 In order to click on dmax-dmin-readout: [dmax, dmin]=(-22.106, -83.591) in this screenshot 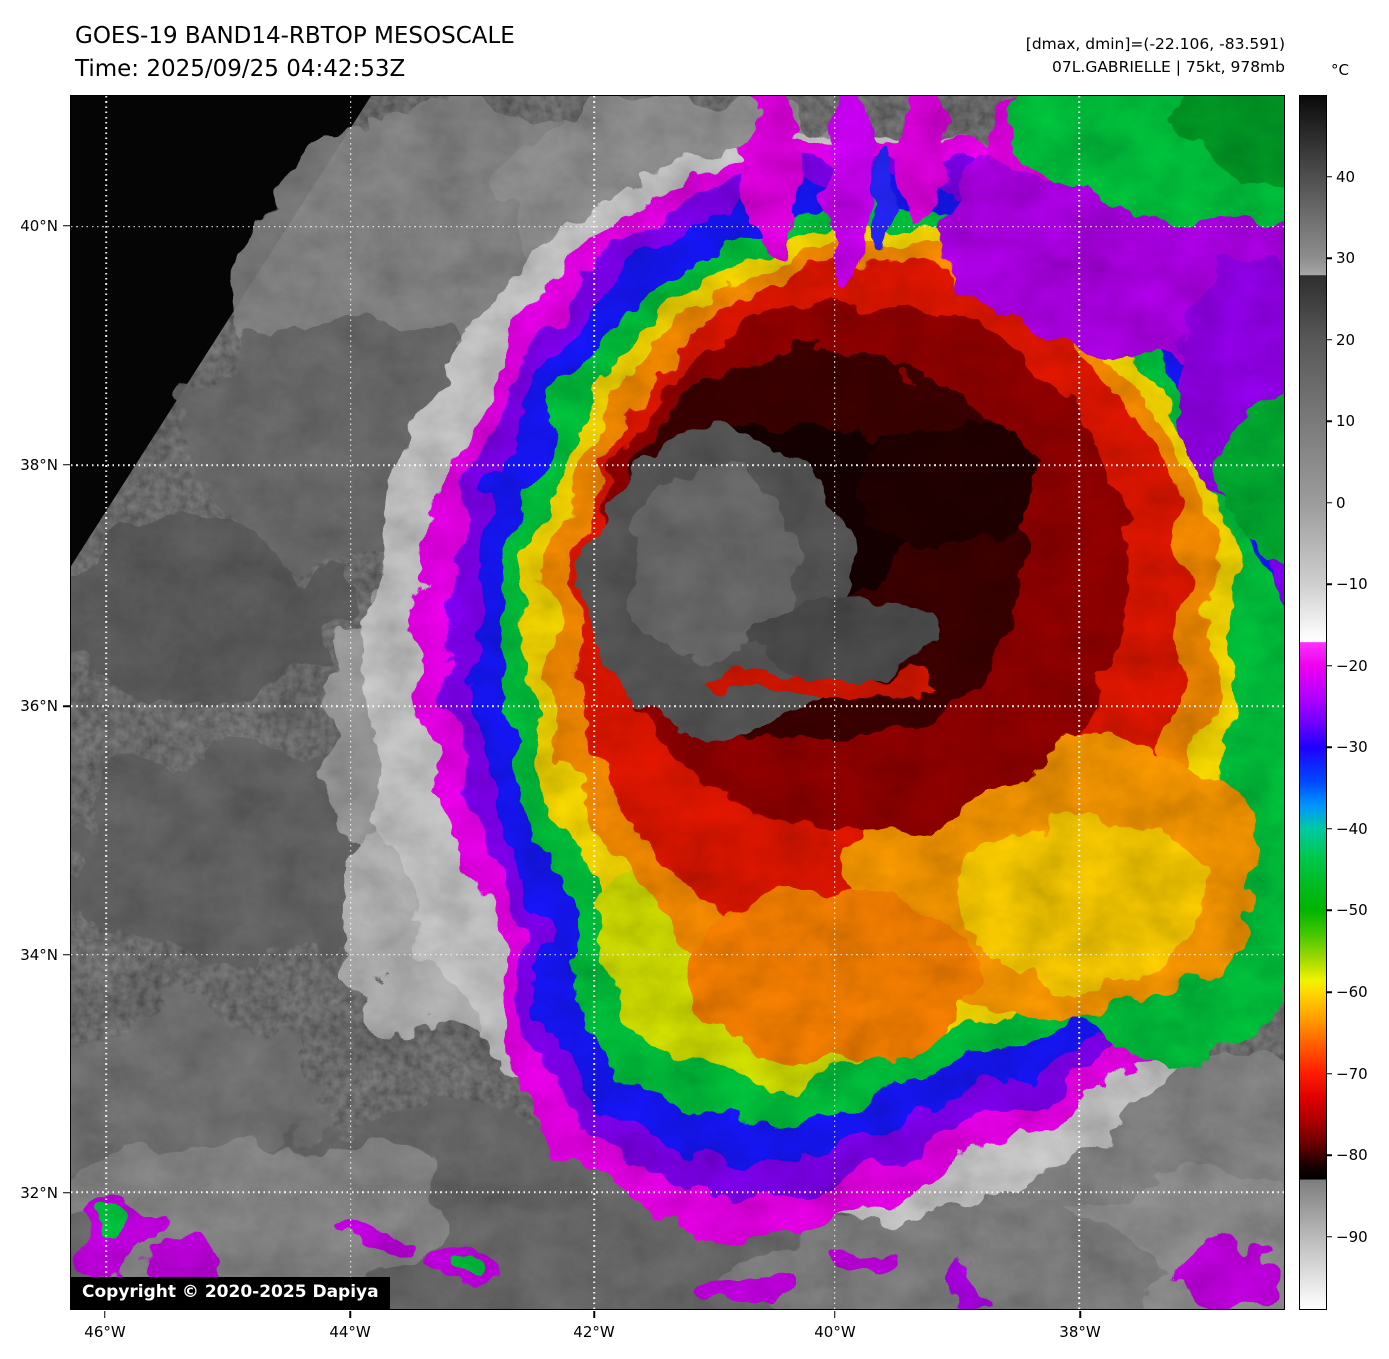, I will do `click(1155, 44)`.